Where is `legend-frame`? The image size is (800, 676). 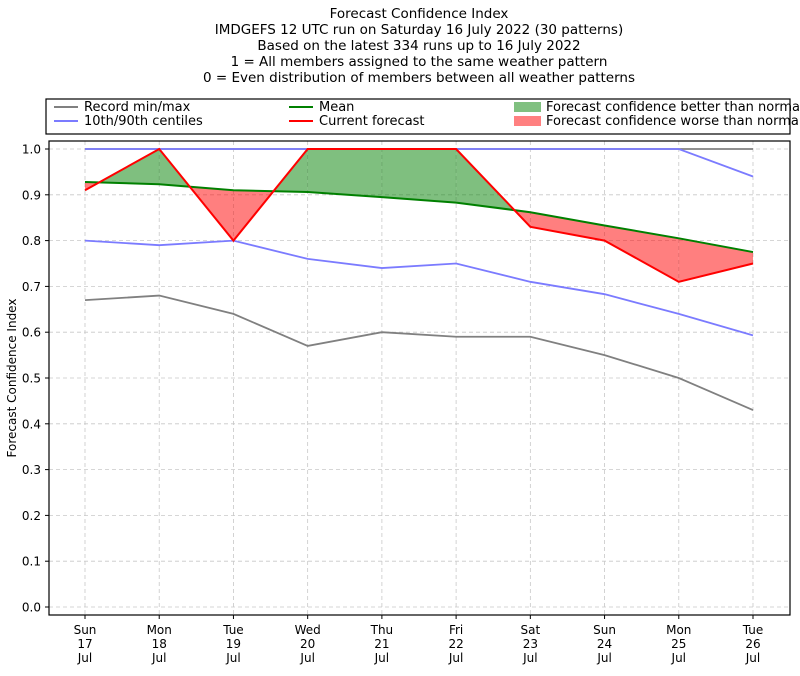 legend-frame is located at coordinates (418, 116).